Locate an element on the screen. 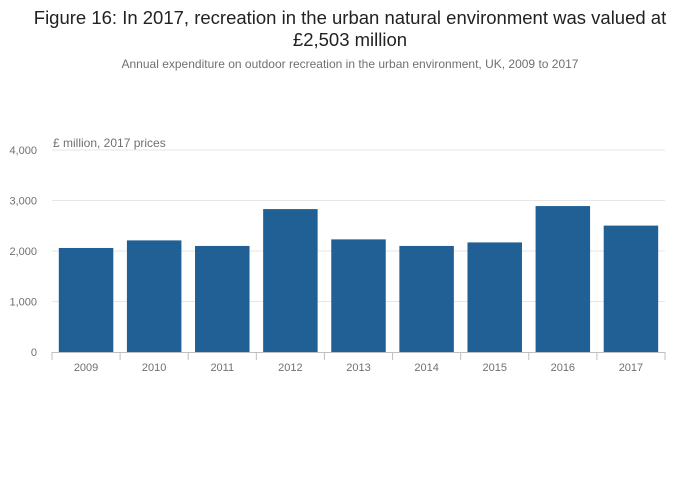 This screenshot has width=700, height=502. y-tick-label: 3,000 is located at coordinates (23, 202).